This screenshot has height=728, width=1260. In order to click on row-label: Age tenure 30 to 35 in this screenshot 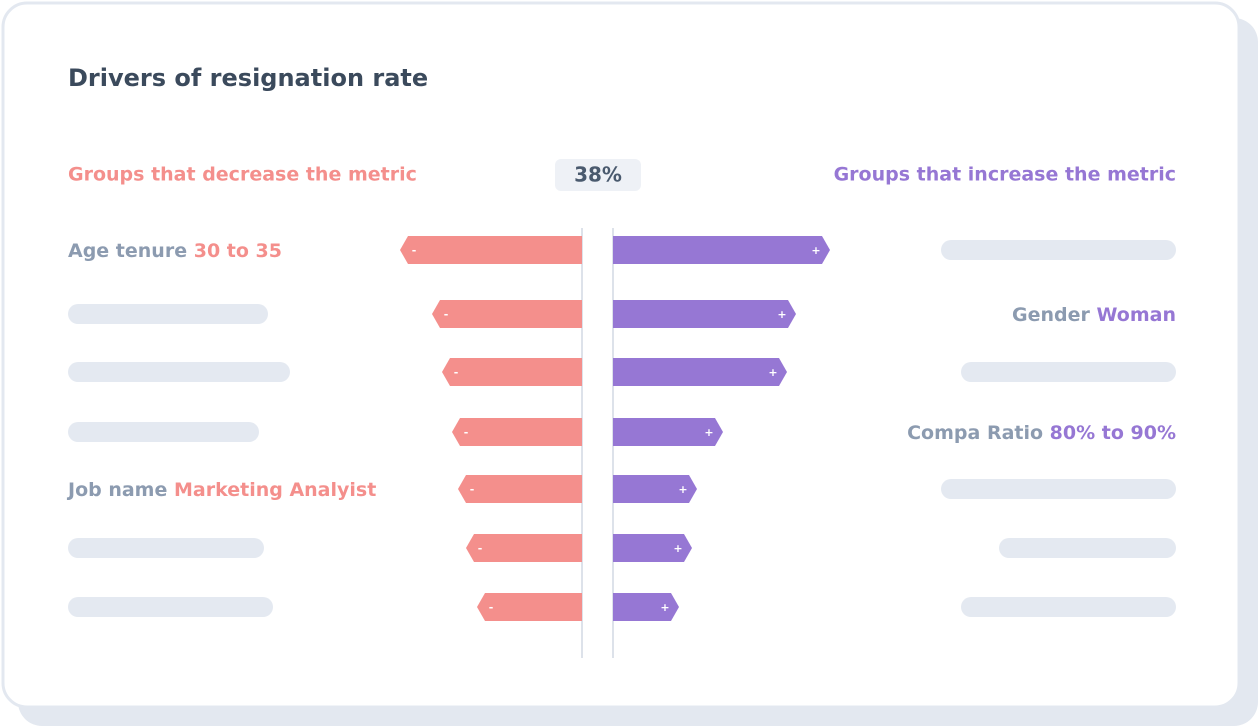, I will do `click(175, 251)`.